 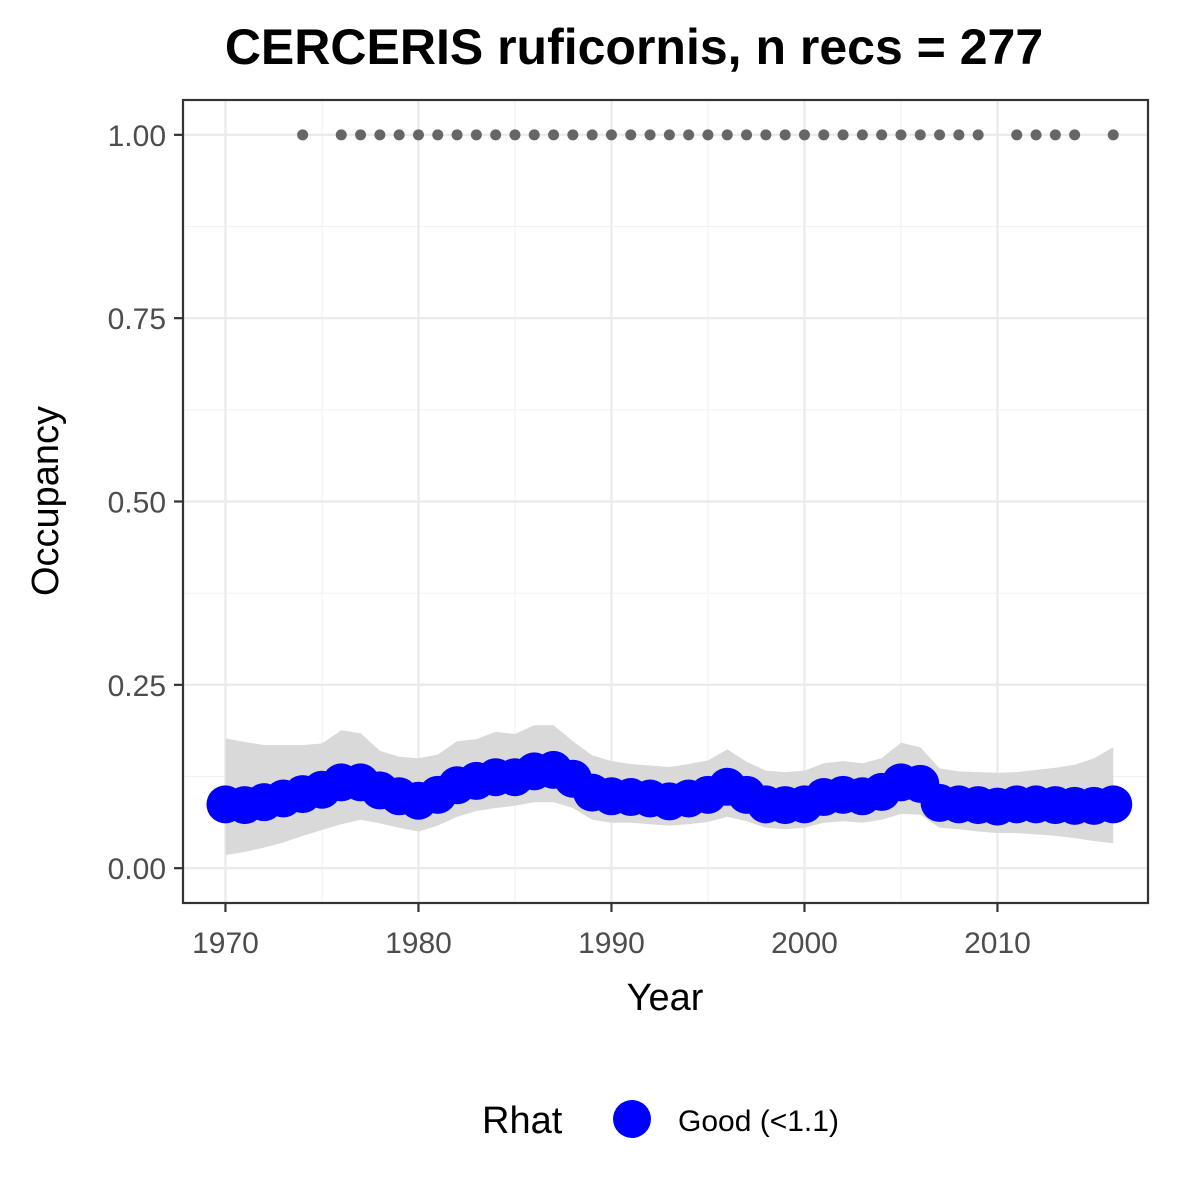 What do you see at coordinates (137, 319) in the screenshot?
I see `y-tick-label: 0.75` at bounding box center [137, 319].